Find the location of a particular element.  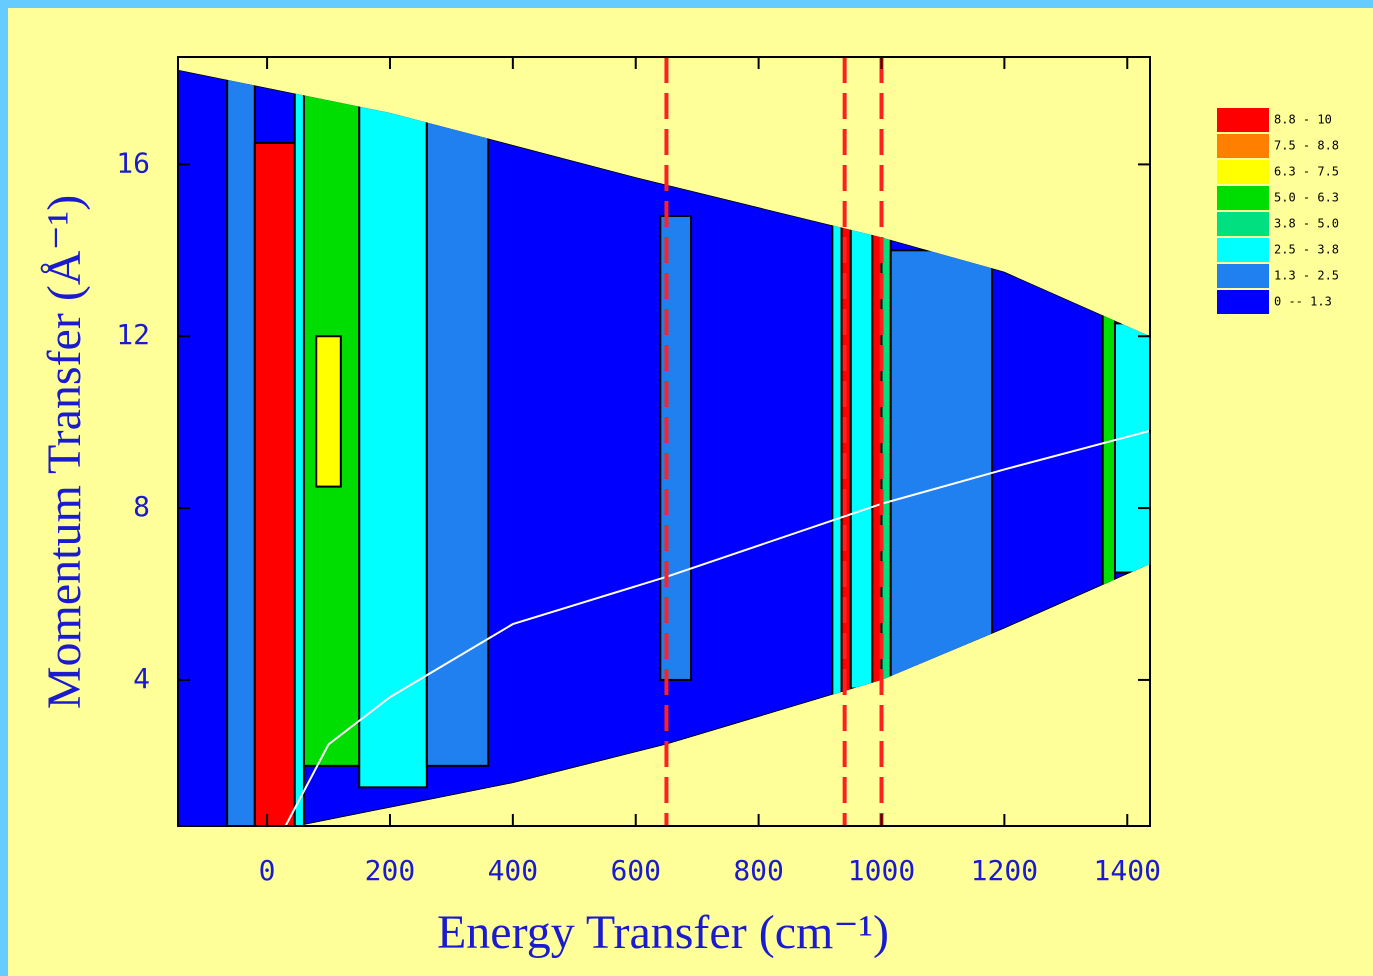

x-tick-label: 200 is located at coordinates (390, 870).